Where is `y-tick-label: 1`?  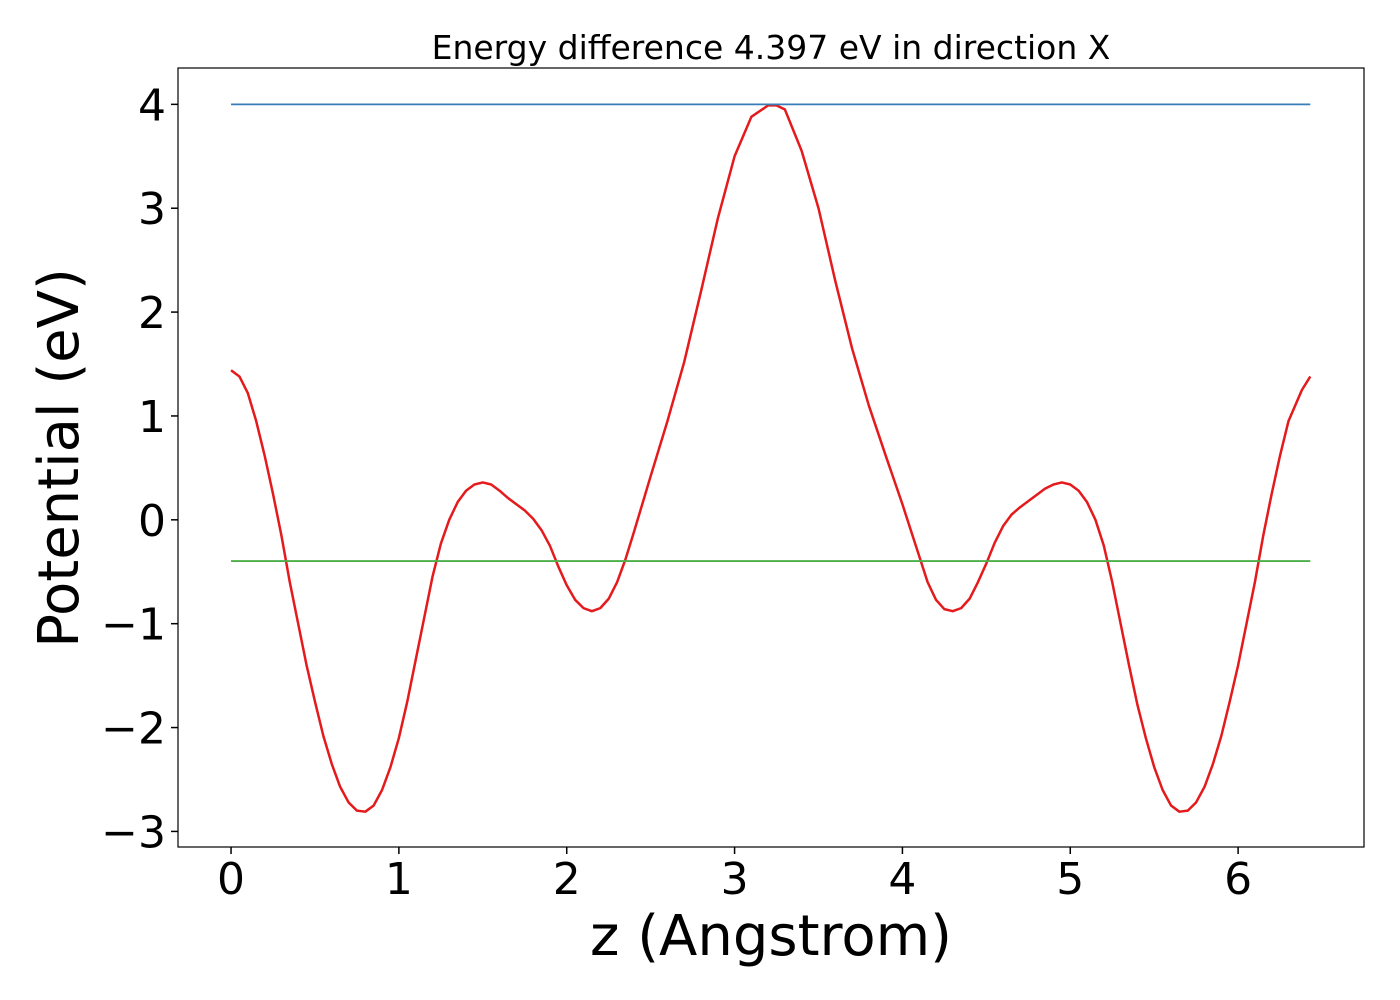
y-tick-label: 1 is located at coordinates (152, 417).